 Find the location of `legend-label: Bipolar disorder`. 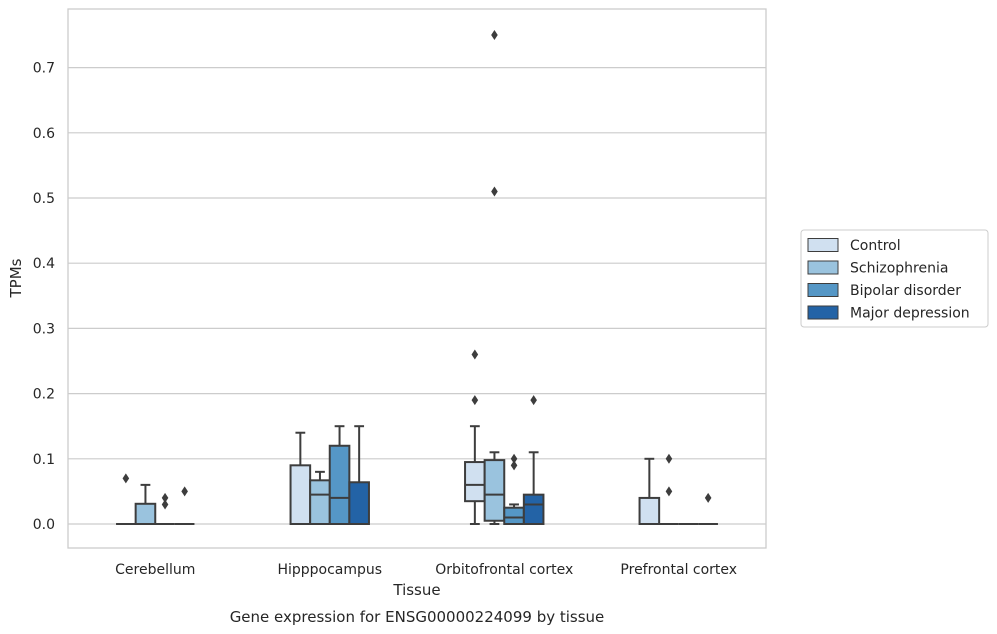

legend-label: Bipolar disorder is located at coordinates (905, 291).